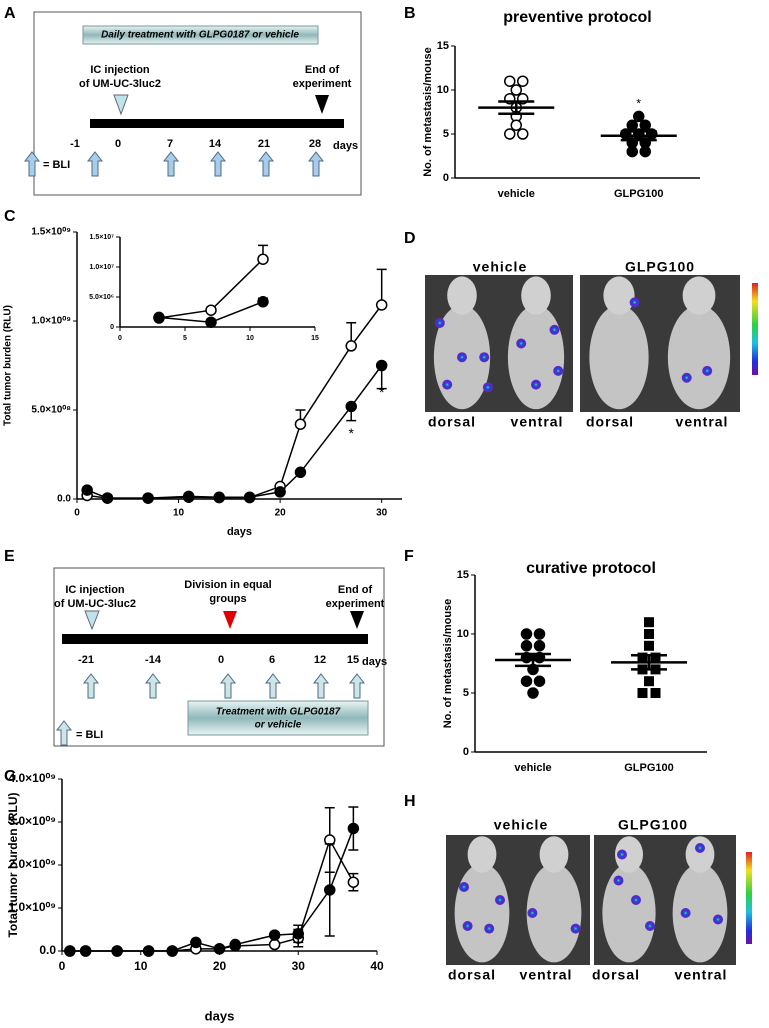 This screenshot has width=769, height=1028. Describe the element at coordinates (577, 17) in the screenshot. I see `chart-title: preventive protocol` at that location.